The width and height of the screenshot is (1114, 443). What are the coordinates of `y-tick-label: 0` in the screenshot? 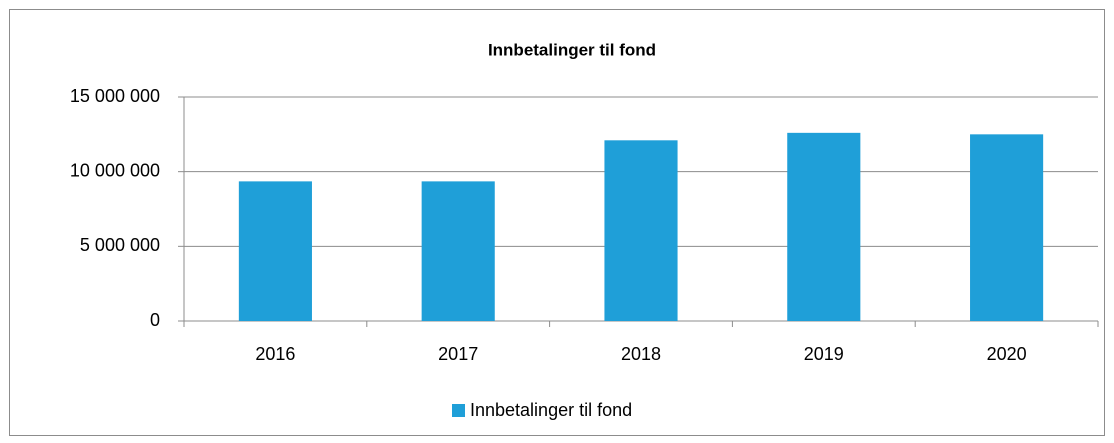 It's located at (155, 320).